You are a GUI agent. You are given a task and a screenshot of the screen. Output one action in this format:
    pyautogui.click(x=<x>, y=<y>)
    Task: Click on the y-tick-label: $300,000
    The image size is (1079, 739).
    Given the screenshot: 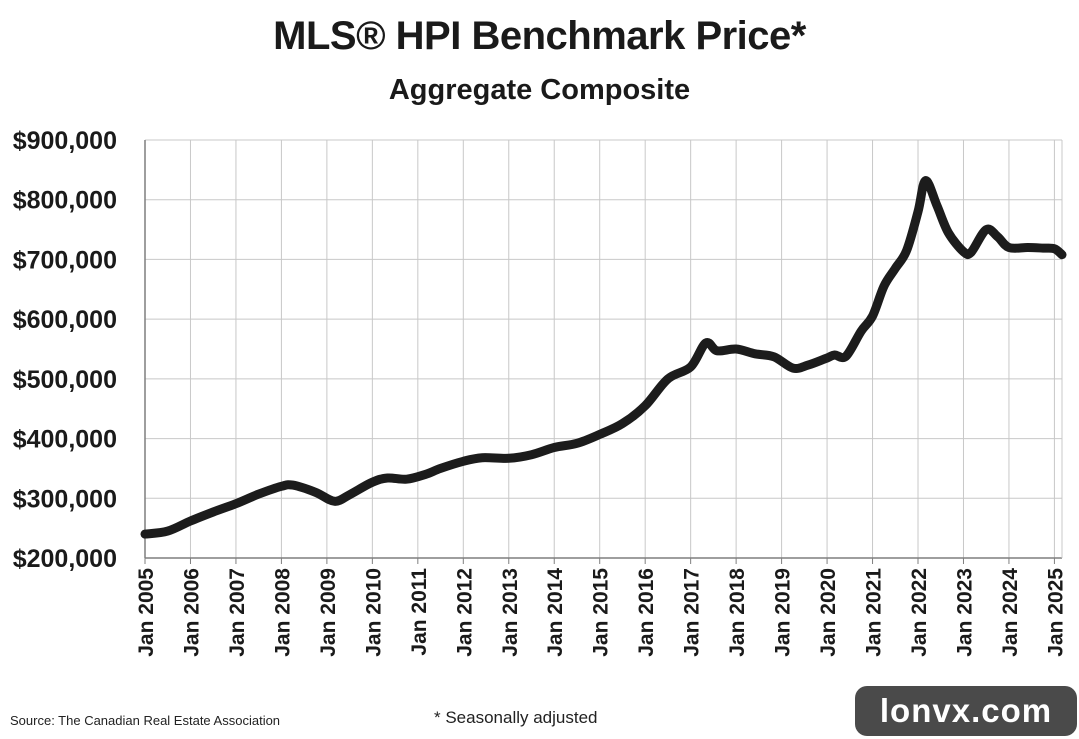 What is the action you would take?
    pyautogui.click(x=65, y=499)
    